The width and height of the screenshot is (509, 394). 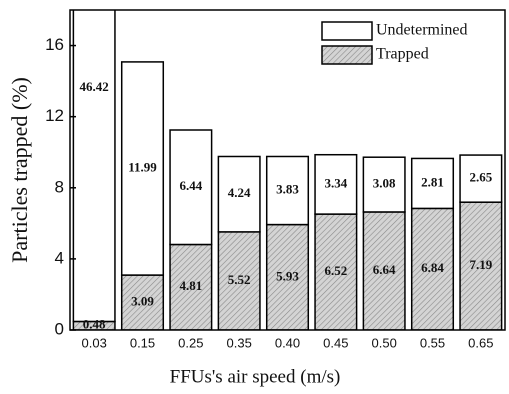 I want to click on x-tick-label: 0.40, so click(x=287, y=342).